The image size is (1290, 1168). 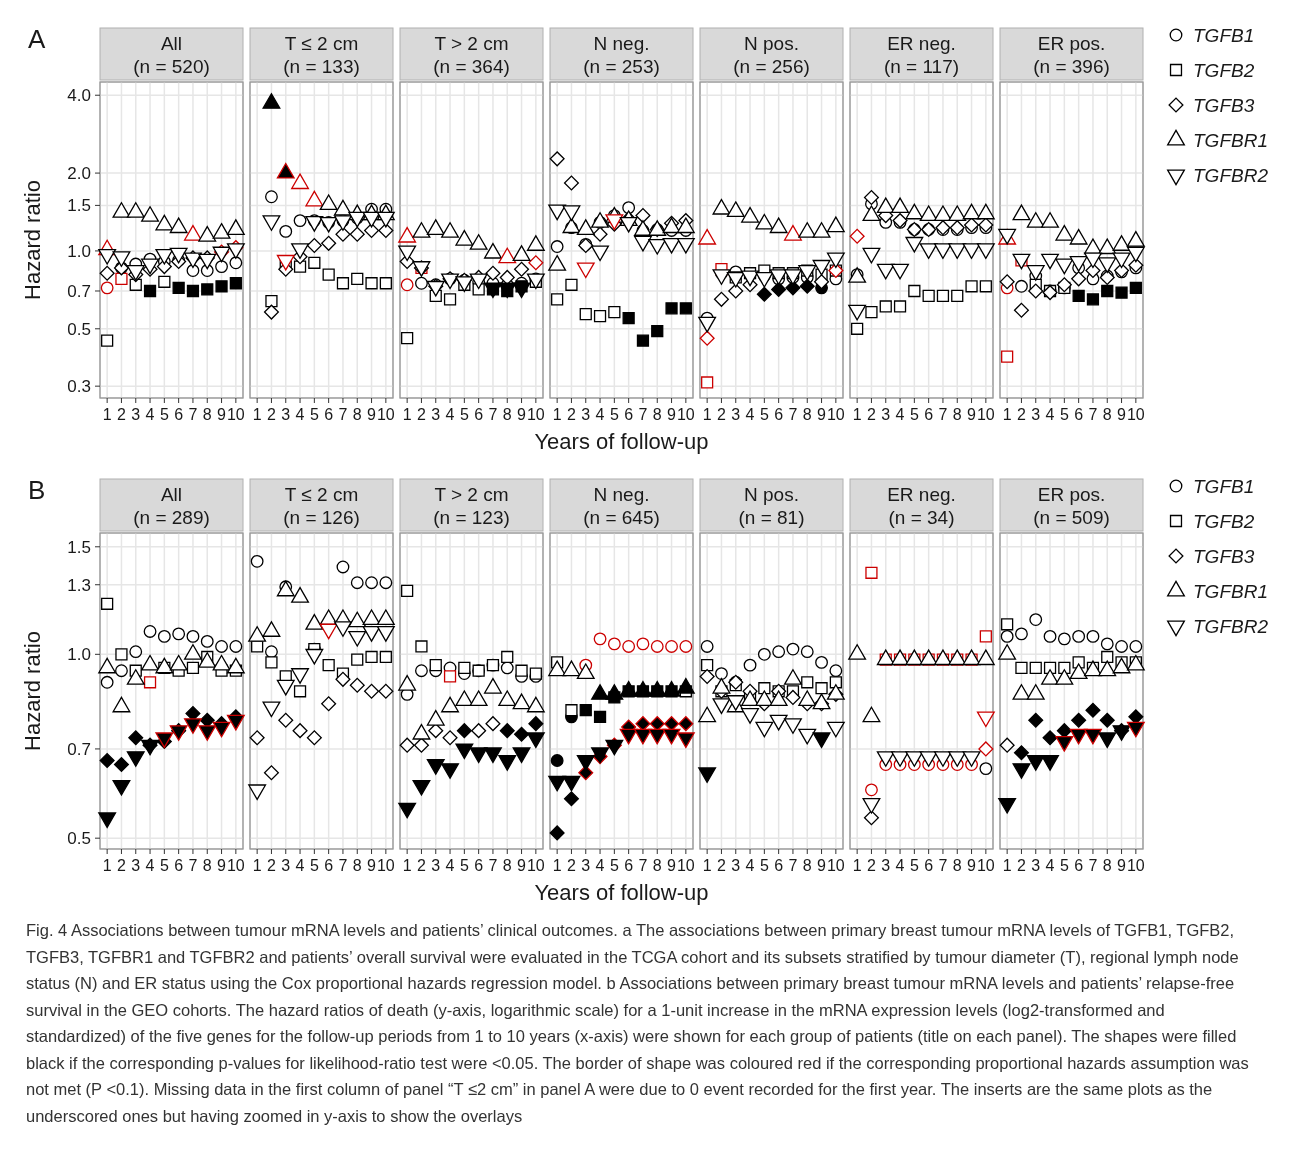 I want to click on y-tick-label: 0.7, so click(x=79, y=291).